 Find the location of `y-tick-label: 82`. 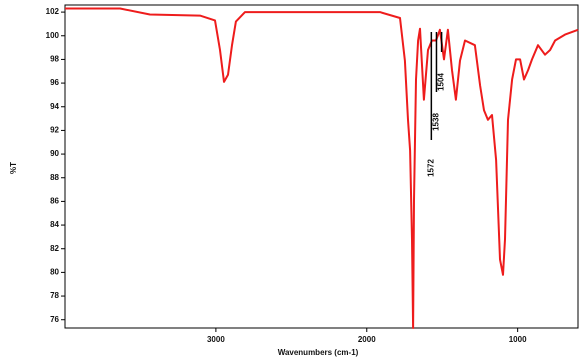

y-tick-label: 82 is located at coordinates (54, 248).